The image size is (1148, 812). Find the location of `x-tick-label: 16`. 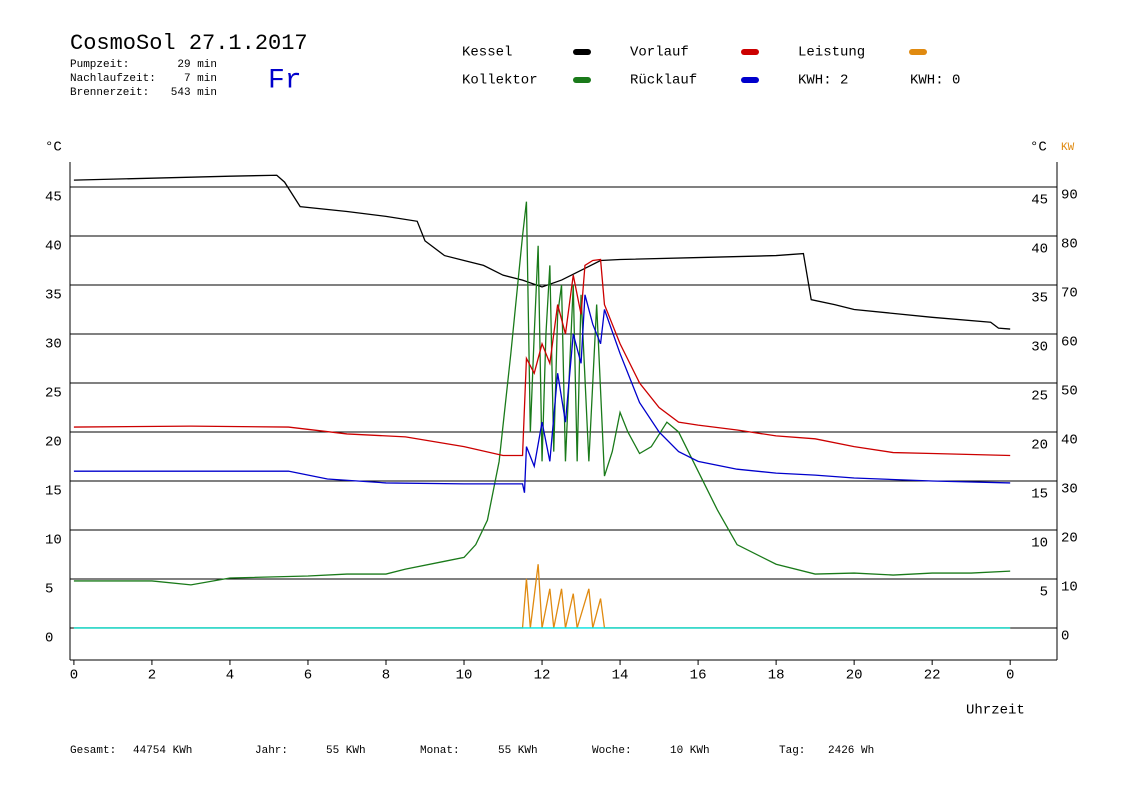

x-tick-label: 16 is located at coordinates (698, 676).